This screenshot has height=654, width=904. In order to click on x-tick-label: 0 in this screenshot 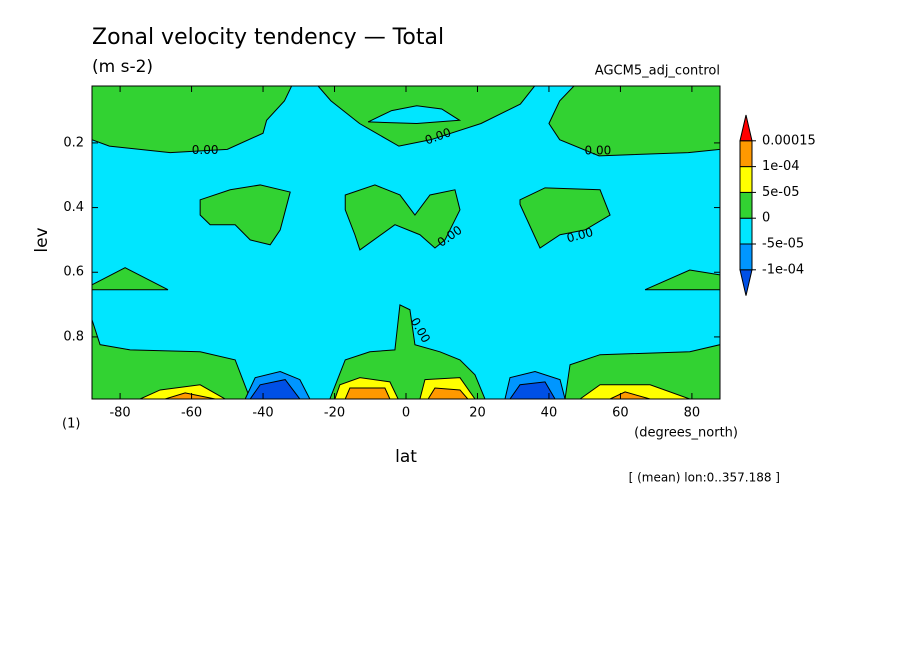, I will do `click(406, 413)`.